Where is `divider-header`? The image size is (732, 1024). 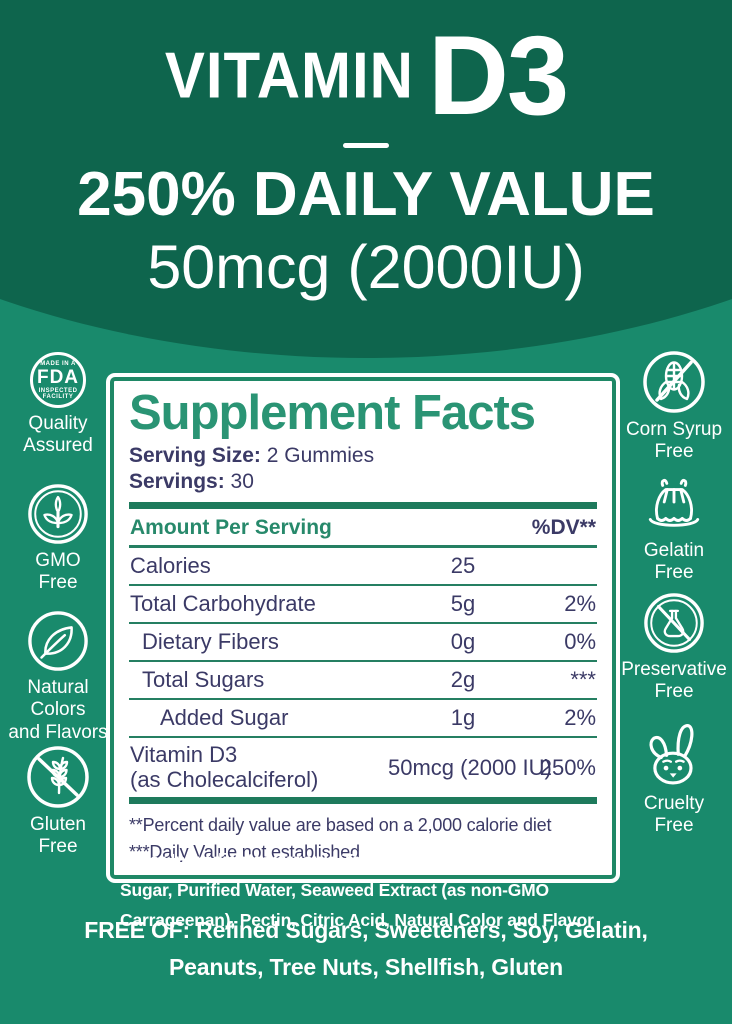 divider-header is located at coordinates (363, 547).